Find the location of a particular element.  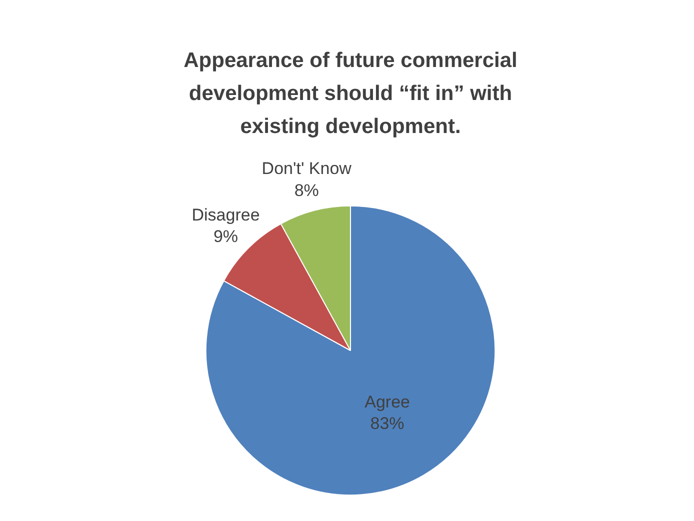

slice-label: Don't' Know is located at coordinates (307, 168).